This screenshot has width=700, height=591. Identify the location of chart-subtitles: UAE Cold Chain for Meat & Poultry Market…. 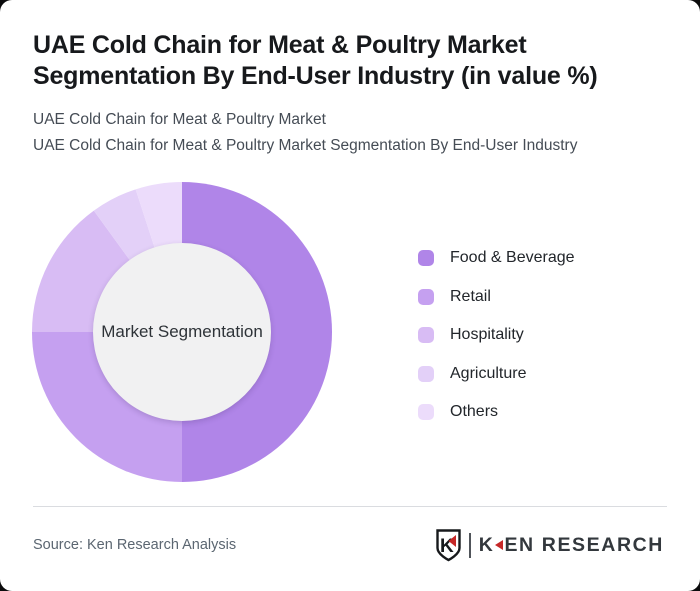
(343, 133).